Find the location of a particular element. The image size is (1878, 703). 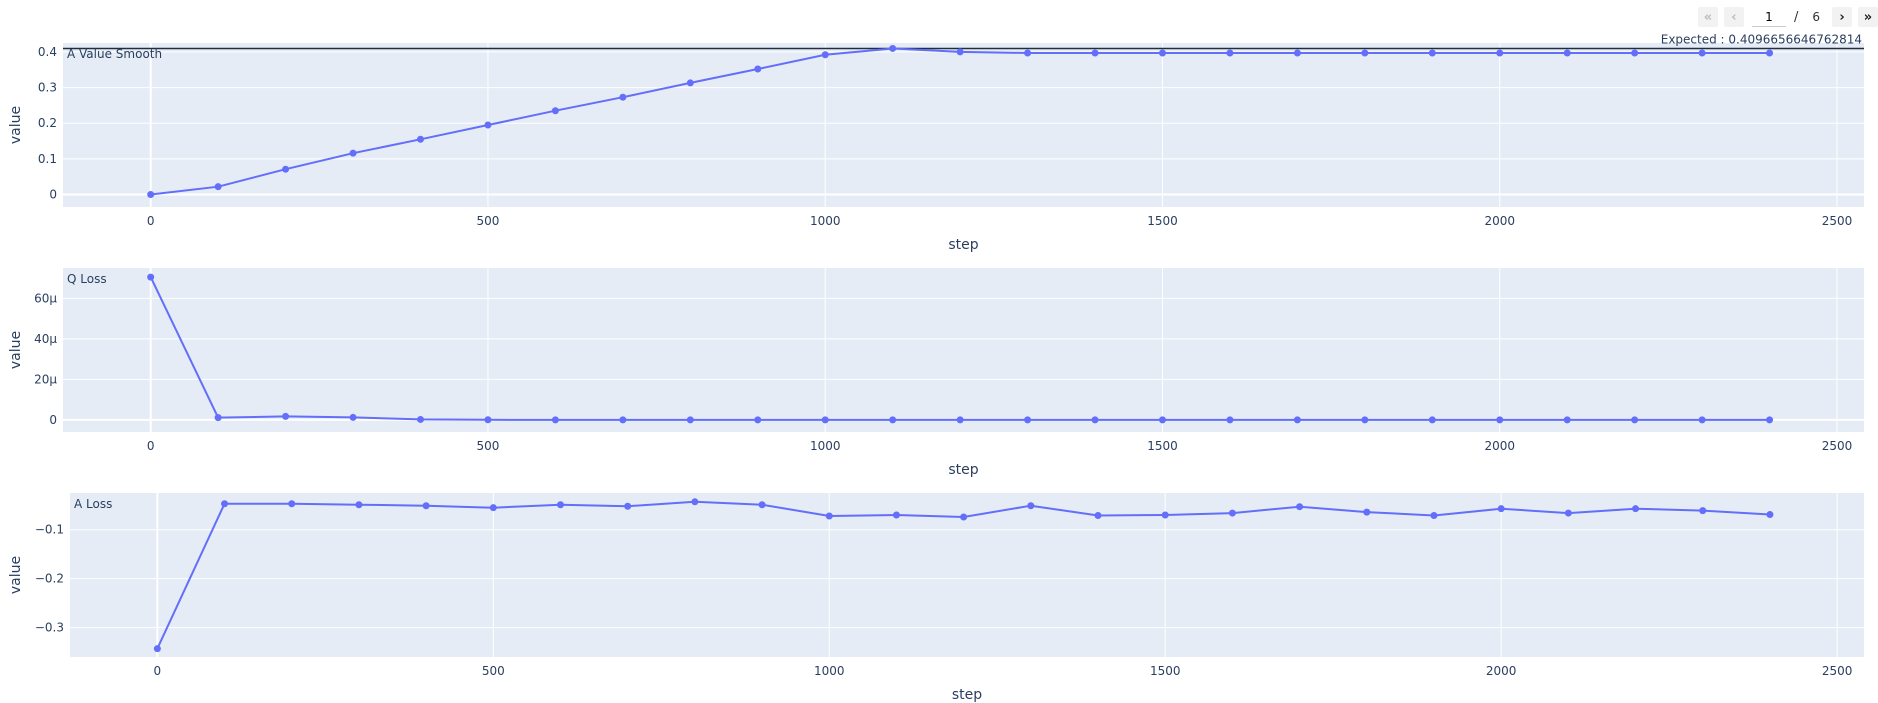

last-page-button: » is located at coordinates (1868, 17).